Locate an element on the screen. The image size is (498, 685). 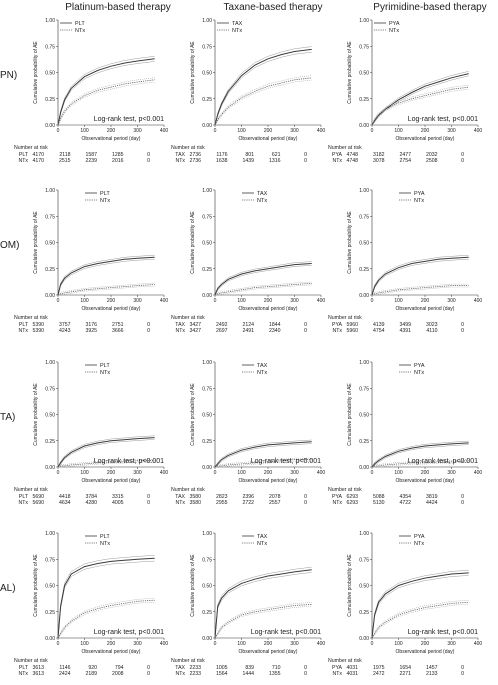
risk-row: PYA 4031 1975 1654 1457 0 is located at coordinates (396, 668).